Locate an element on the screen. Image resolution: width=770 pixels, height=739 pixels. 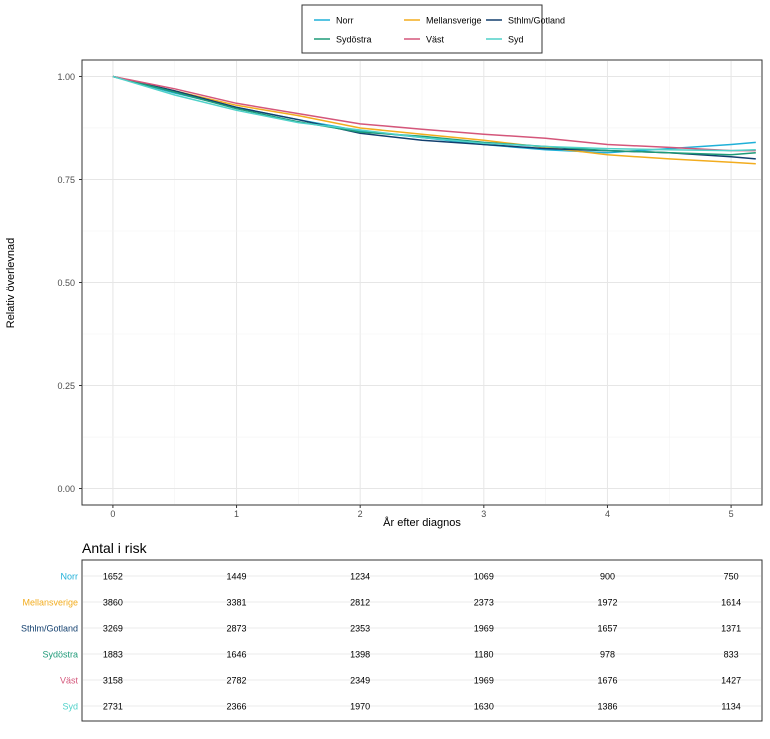
risk-row-label-v-st: Väst is located at coordinates (69, 681).